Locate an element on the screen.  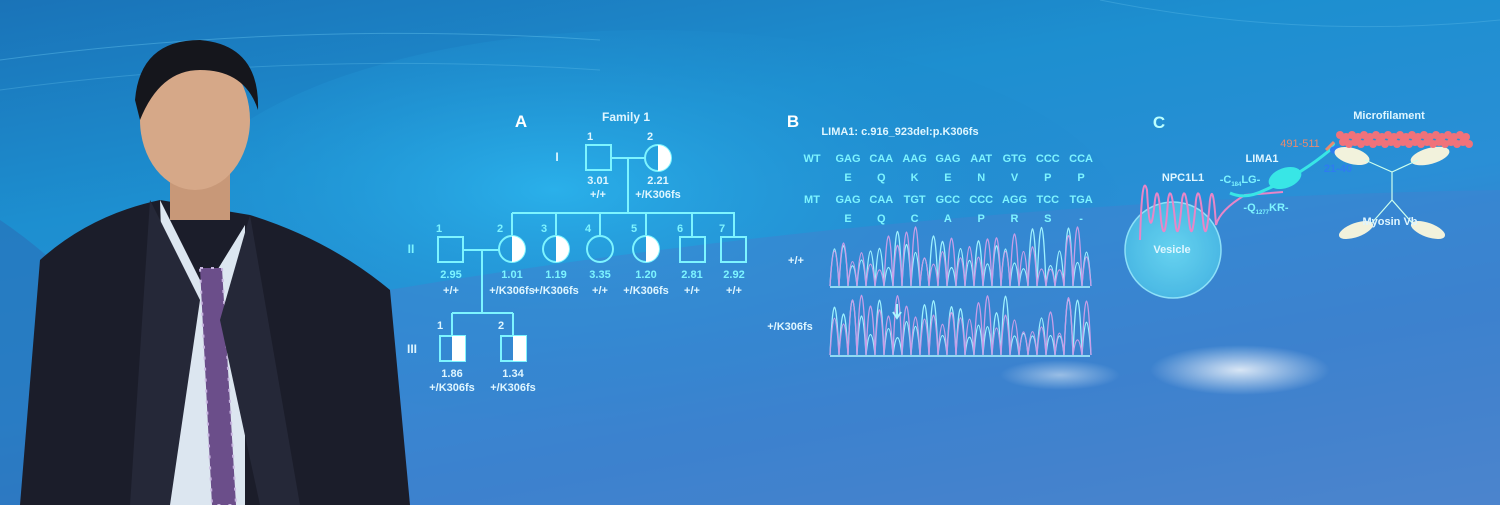
microfilament-beads is located at coordinates (1404, 139).